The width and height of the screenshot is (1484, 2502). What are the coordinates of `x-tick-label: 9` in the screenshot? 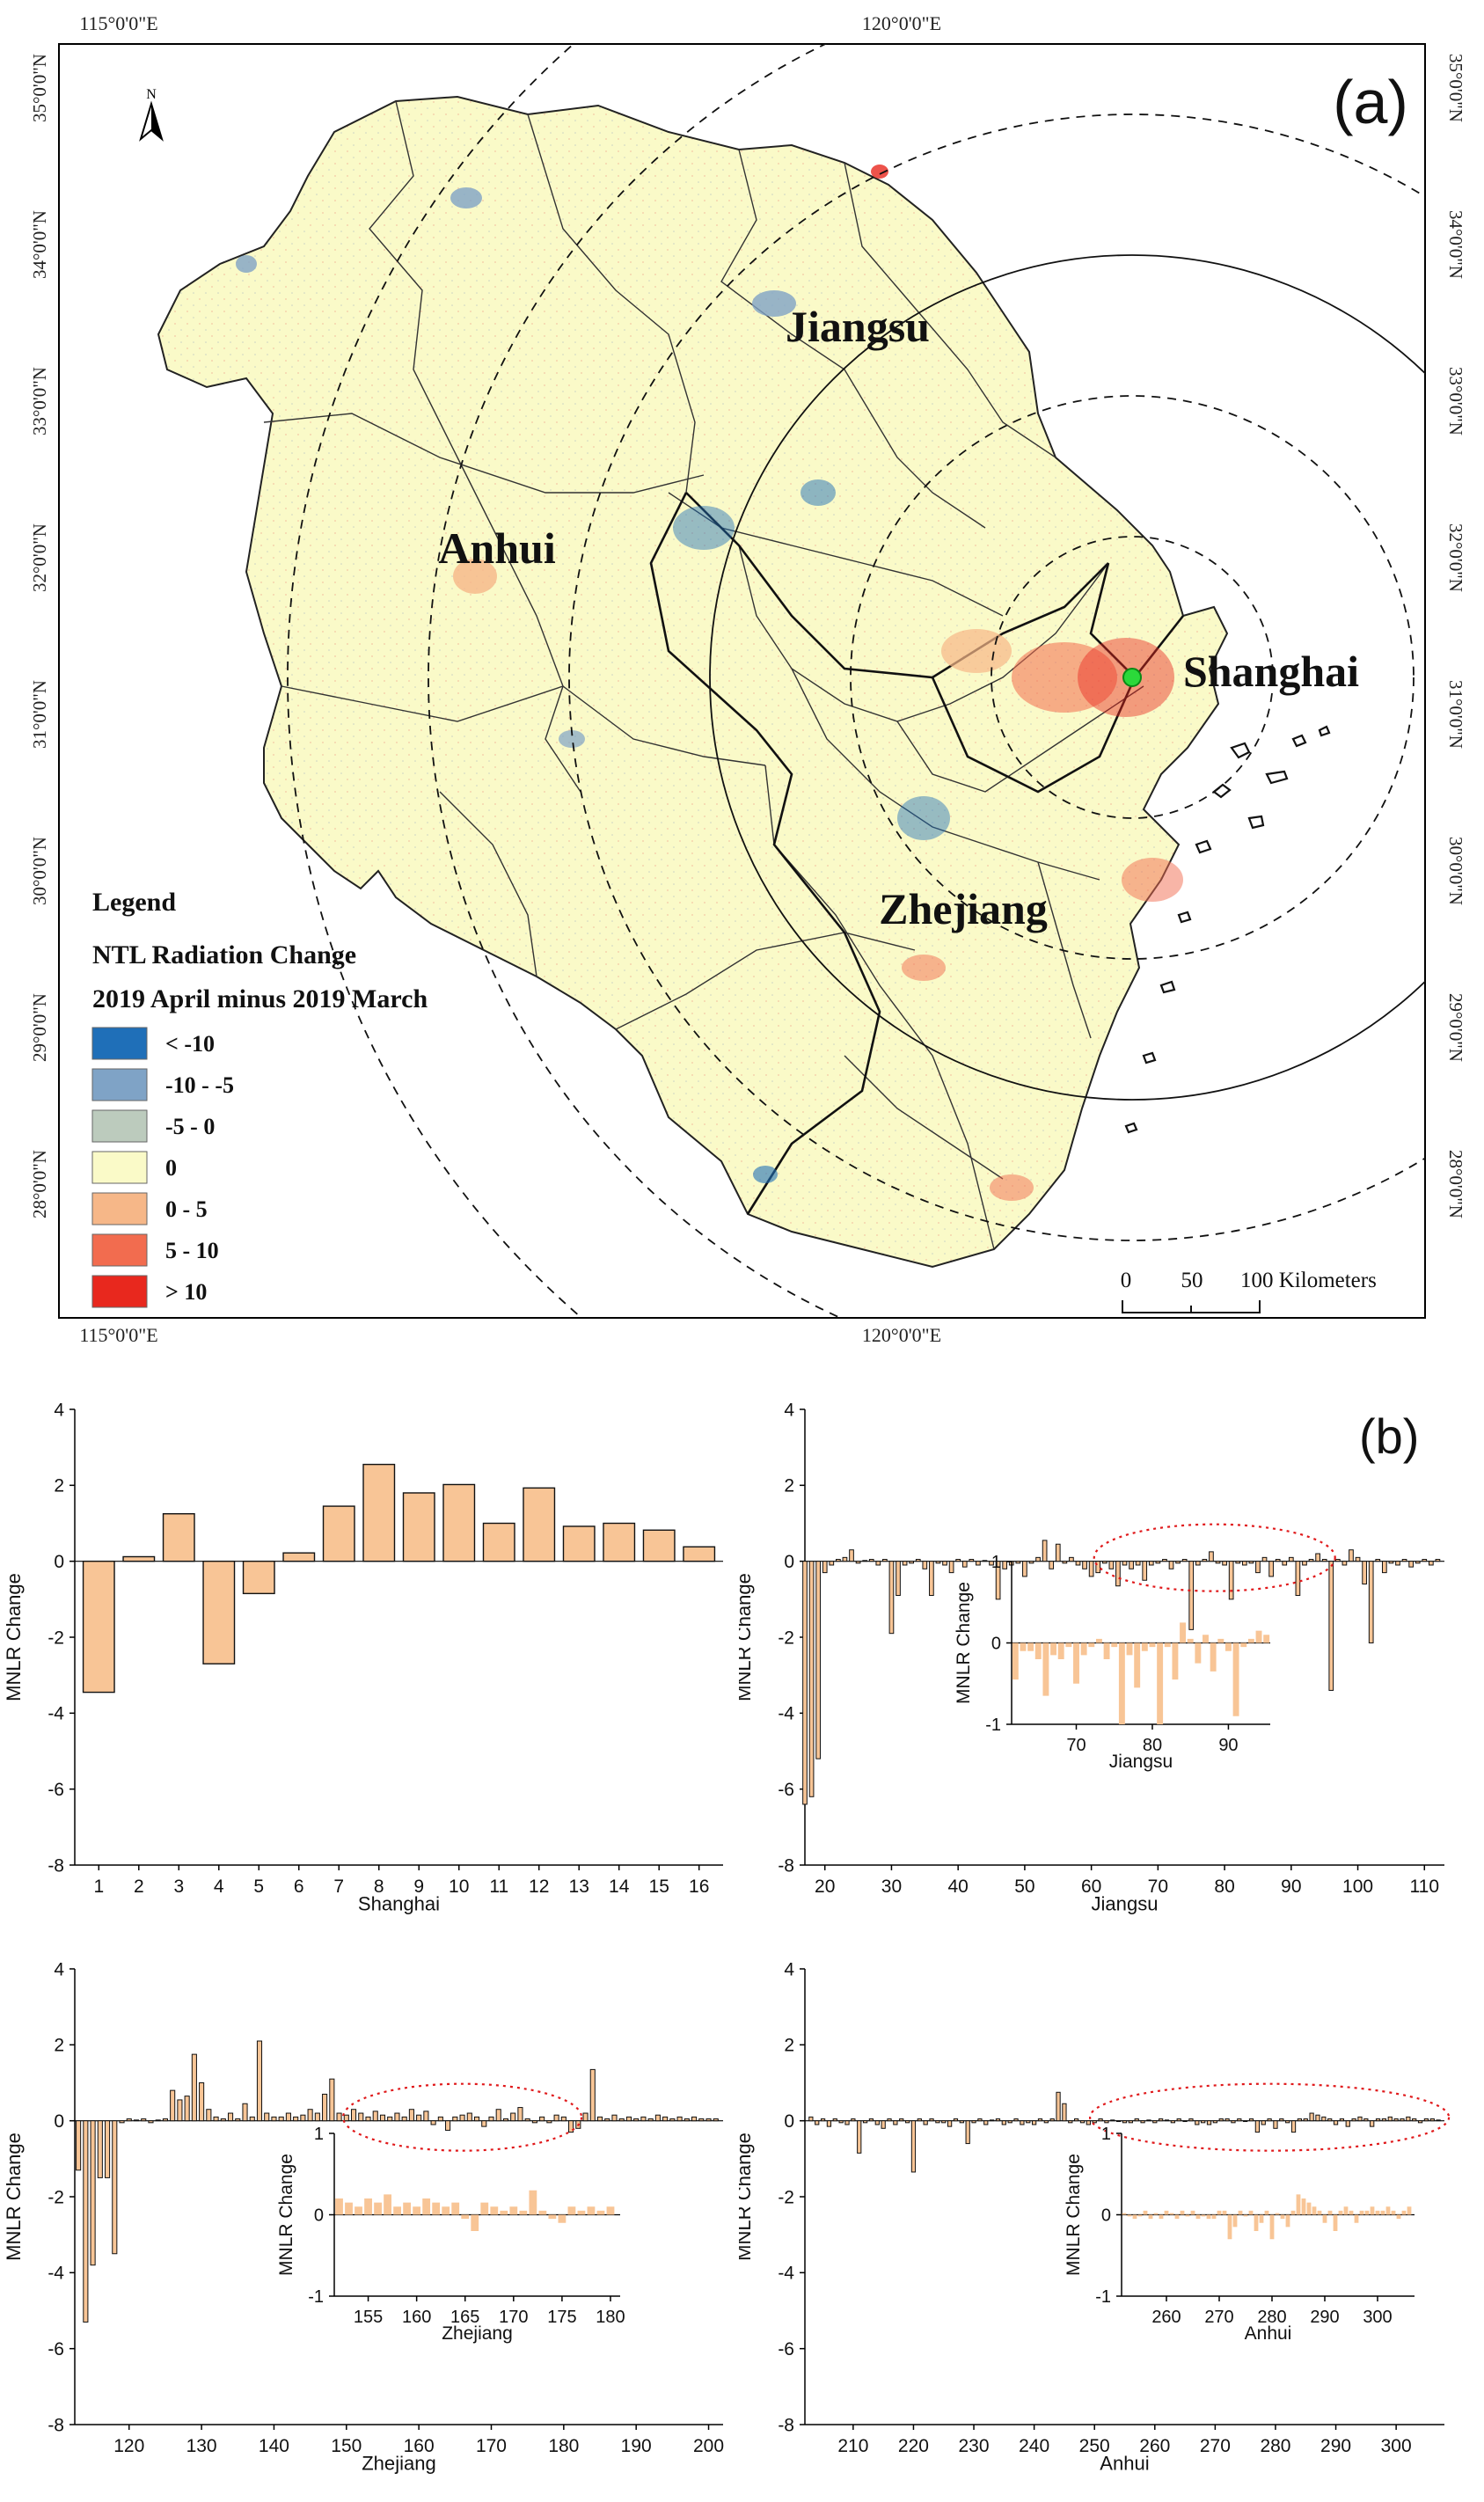 It's located at (418, 1886).